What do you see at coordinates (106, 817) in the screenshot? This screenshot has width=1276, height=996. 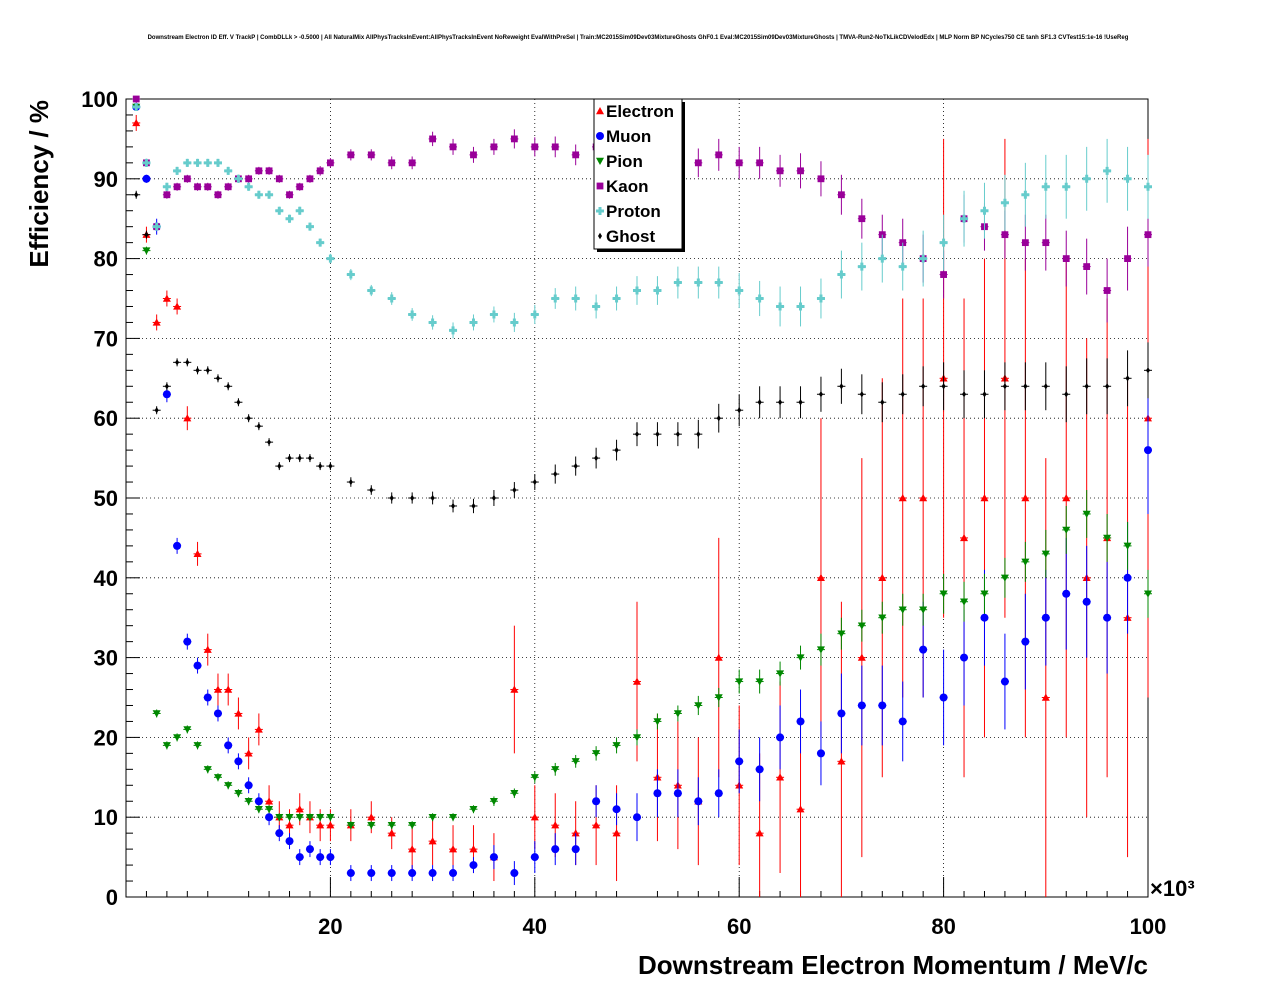 I see `y-tick-label: 10` at bounding box center [106, 817].